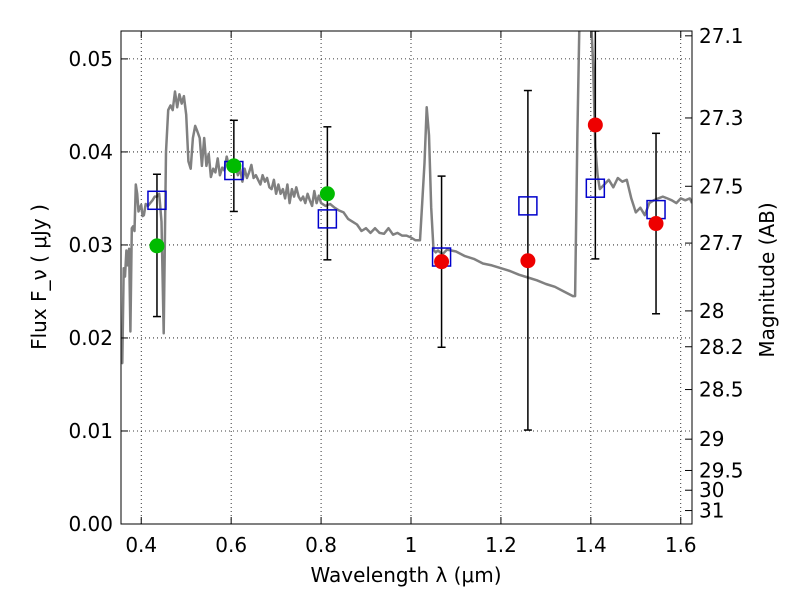  What do you see at coordinates (711, 490) in the screenshot?
I see `y2-tick-label: 30` at bounding box center [711, 490].